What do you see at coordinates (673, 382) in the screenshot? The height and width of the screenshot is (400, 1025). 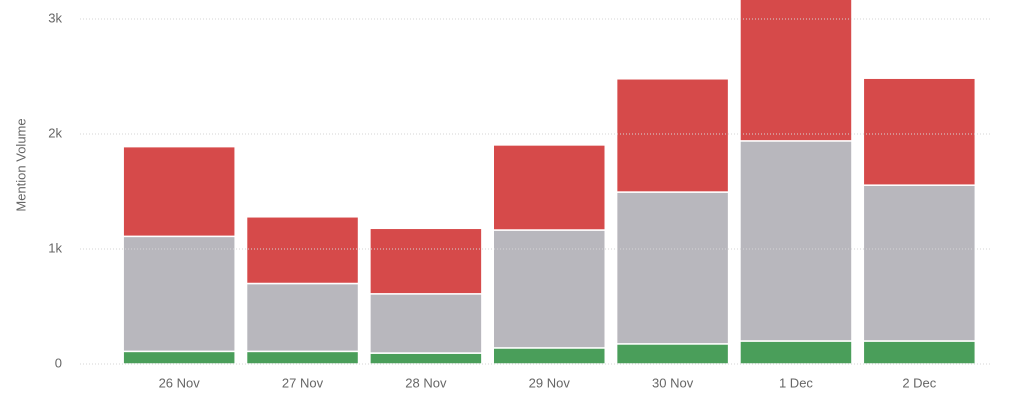 I see `x-tick-label: 30 Nov` at bounding box center [673, 382].